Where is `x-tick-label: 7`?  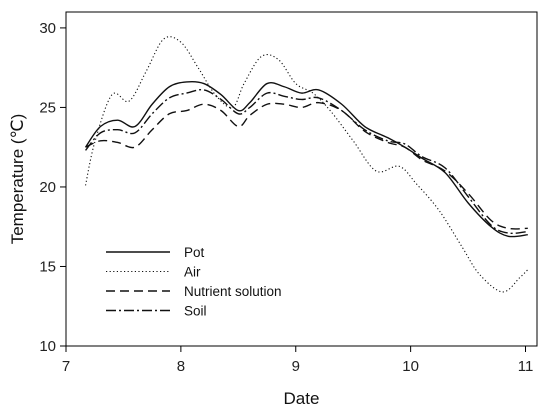 x-tick-label: 7 is located at coordinates (66, 366).